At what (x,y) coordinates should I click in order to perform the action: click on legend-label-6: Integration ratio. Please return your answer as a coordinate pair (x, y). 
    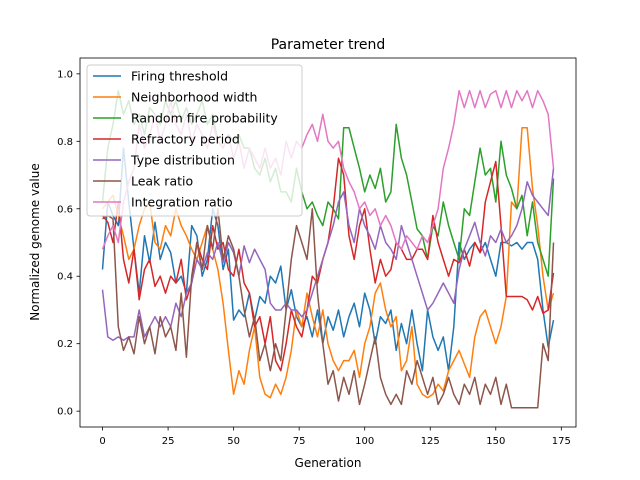
    Looking at the image, I should click on (182, 202).